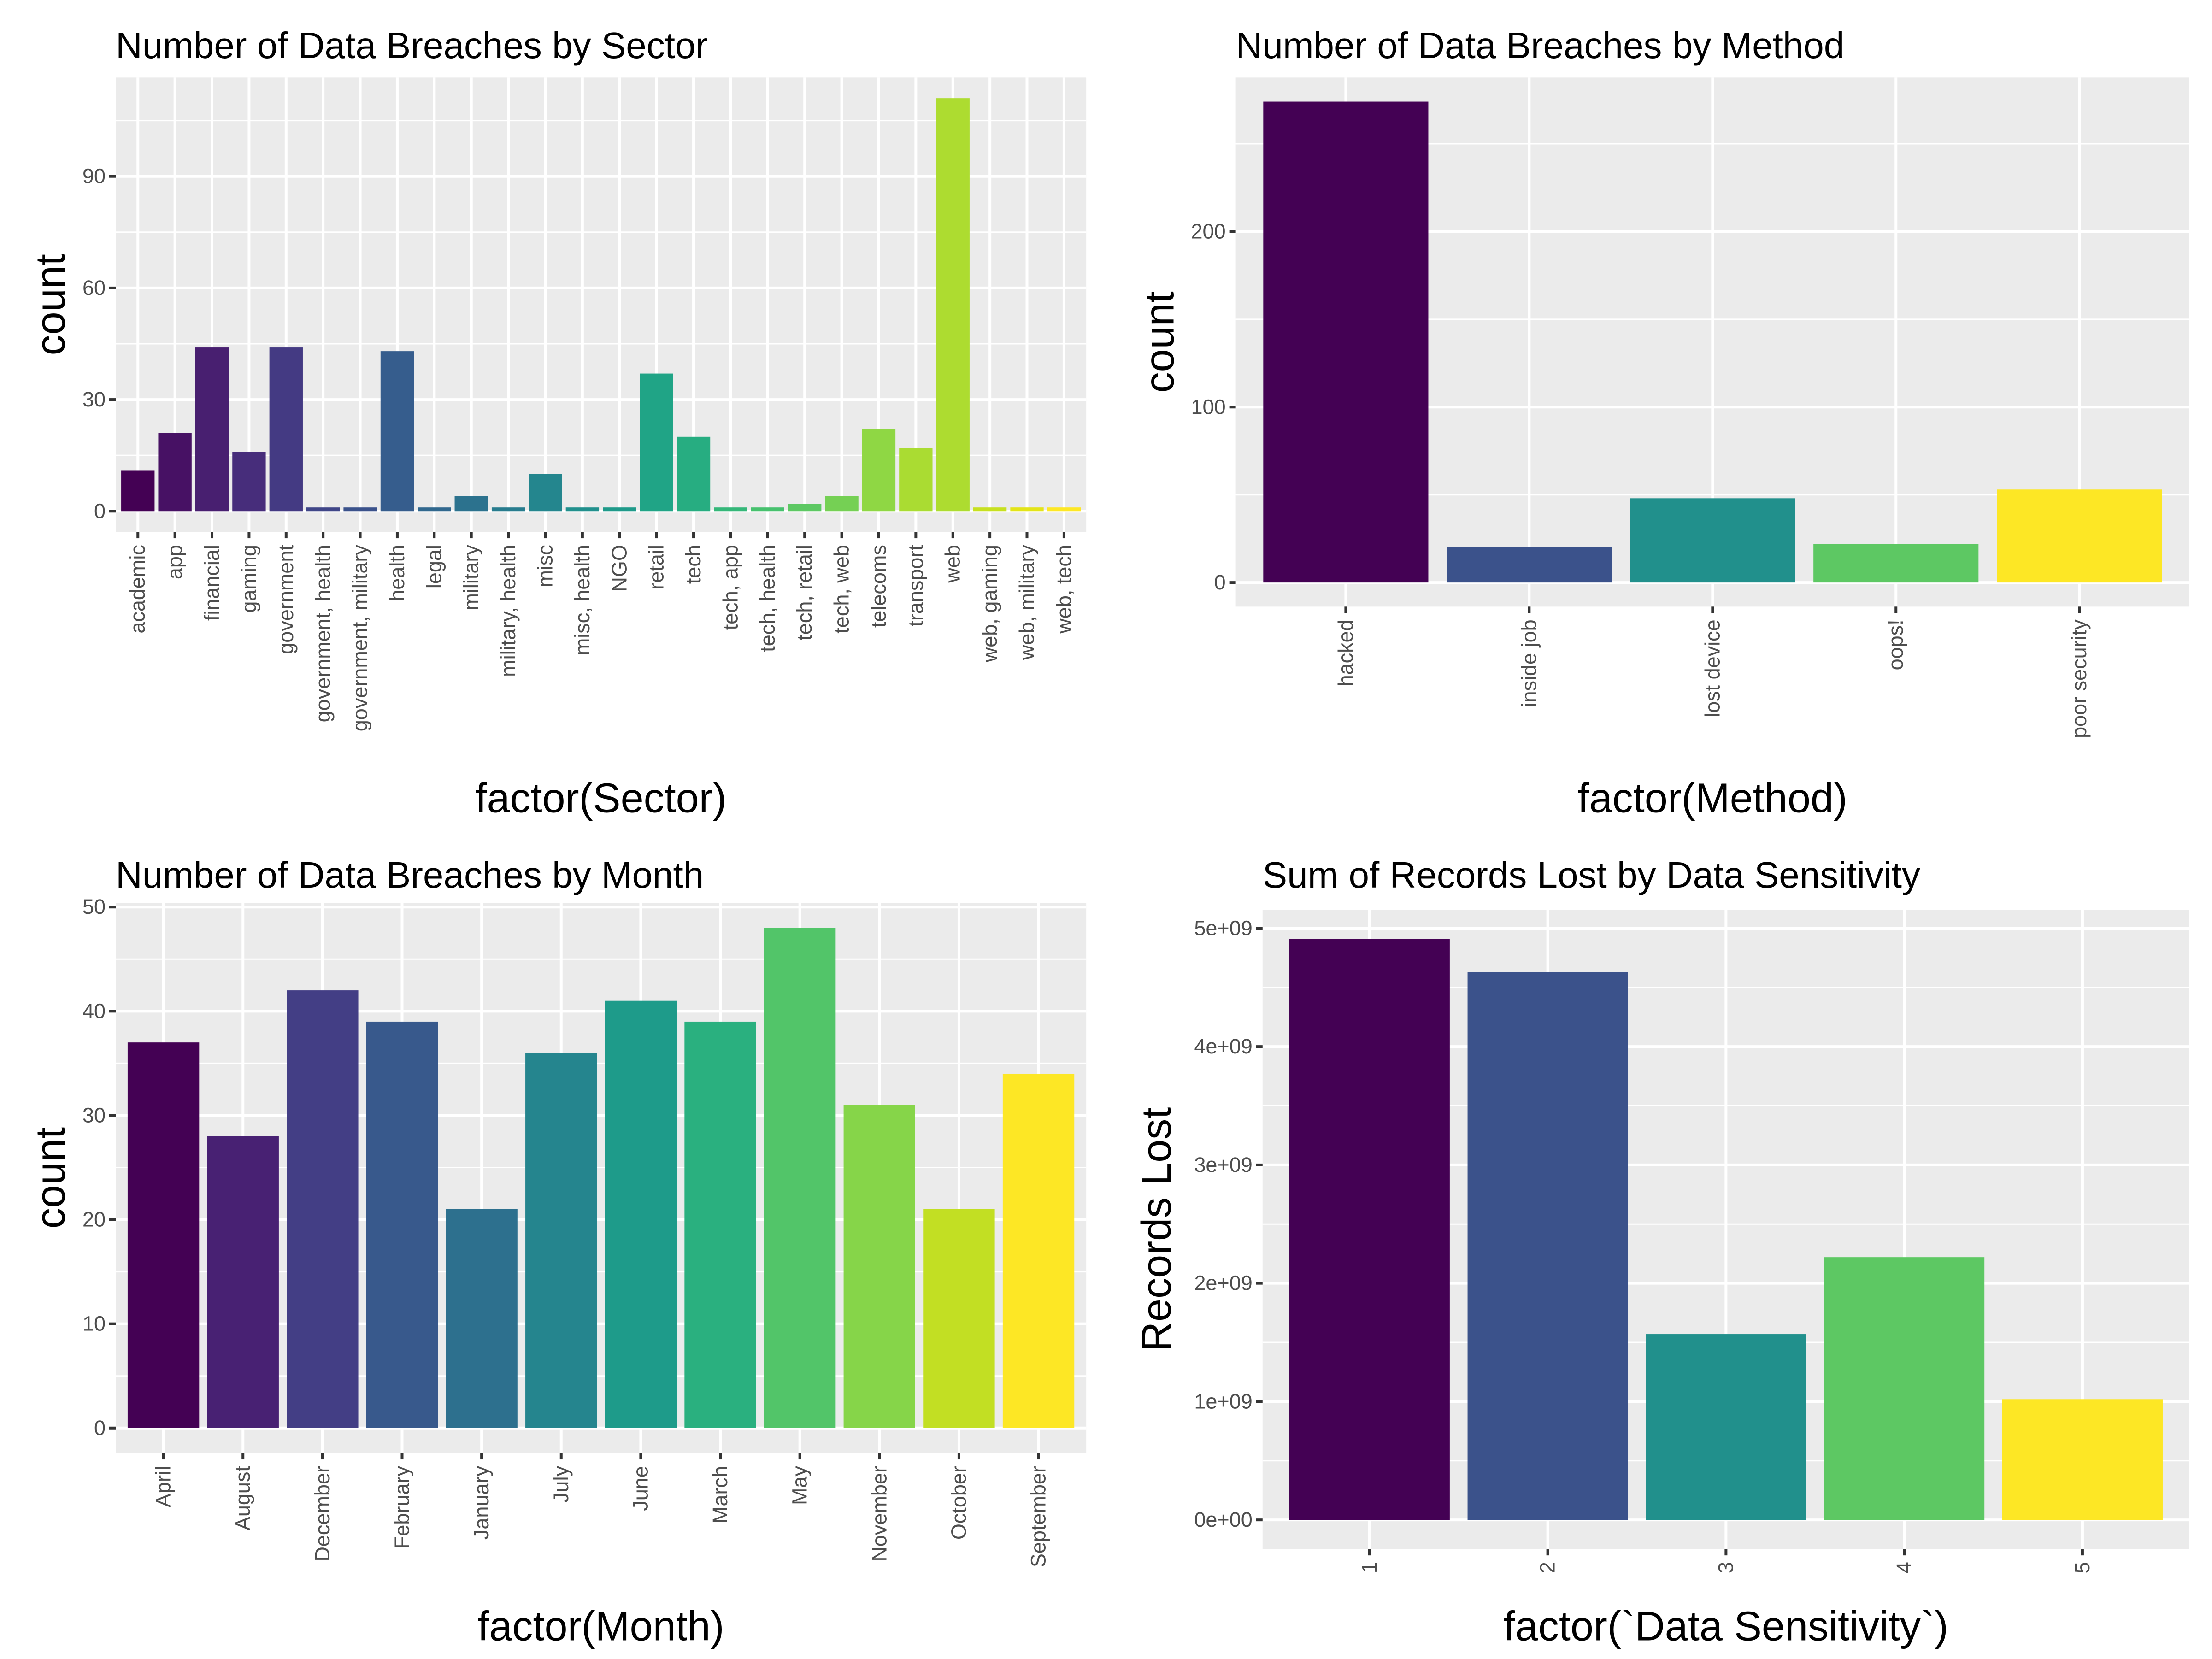  What do you see at coordinates (1529, 565) in the screenshot?
I see `bar-inside-job` at bounding box center [1529, 565].